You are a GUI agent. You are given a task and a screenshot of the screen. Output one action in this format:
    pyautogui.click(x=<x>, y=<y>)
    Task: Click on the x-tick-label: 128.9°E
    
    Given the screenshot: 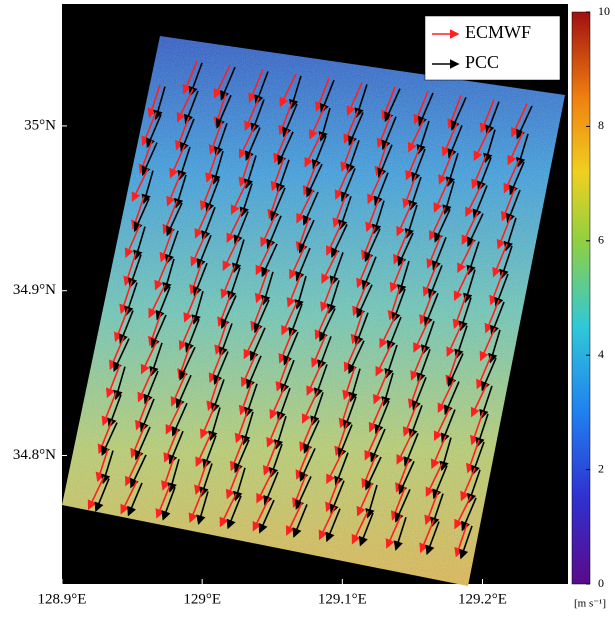 What is the action you would take?
    pyautogui.click(x=62, y=599)
    